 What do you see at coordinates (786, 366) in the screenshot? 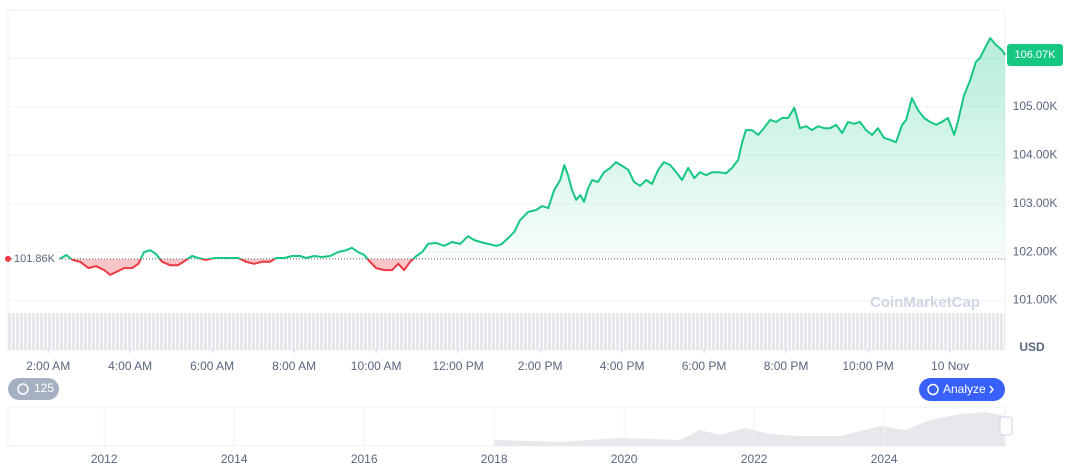
I see `x-tick-label: 8:00 PM` at bounding box center [786, 366].